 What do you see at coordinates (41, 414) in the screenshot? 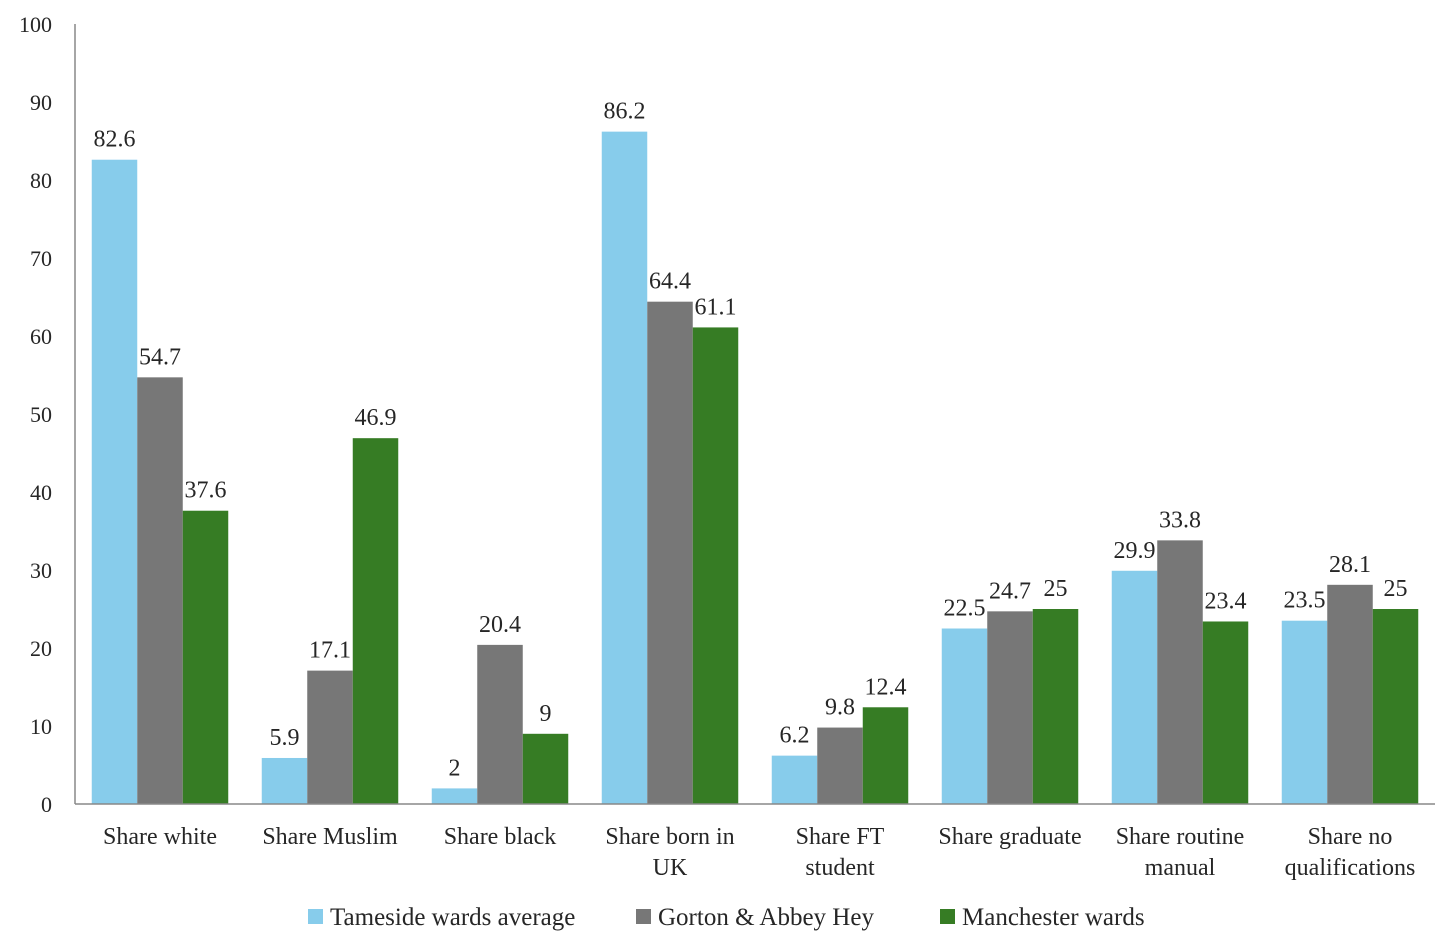
I see `y-tick-label: 50` at bounding box center [41, 414].